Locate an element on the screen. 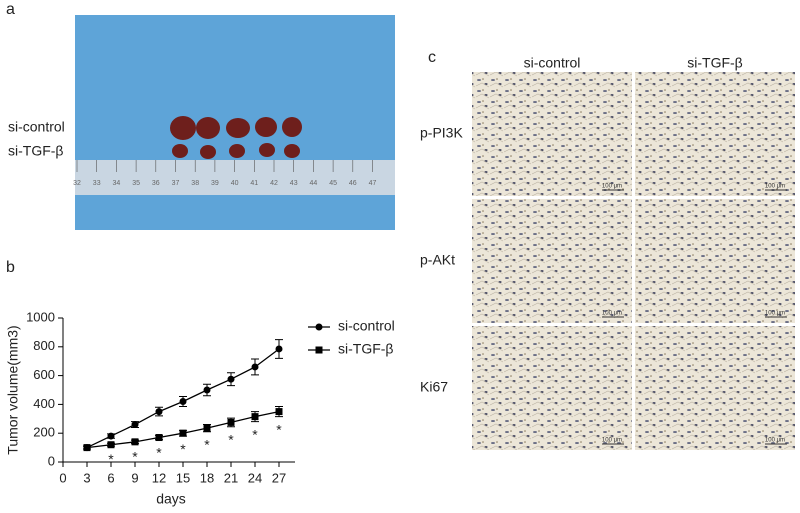 This screenshot has width=800, height=513. x-tick-label: 0 is located at coordinates (62, 477).